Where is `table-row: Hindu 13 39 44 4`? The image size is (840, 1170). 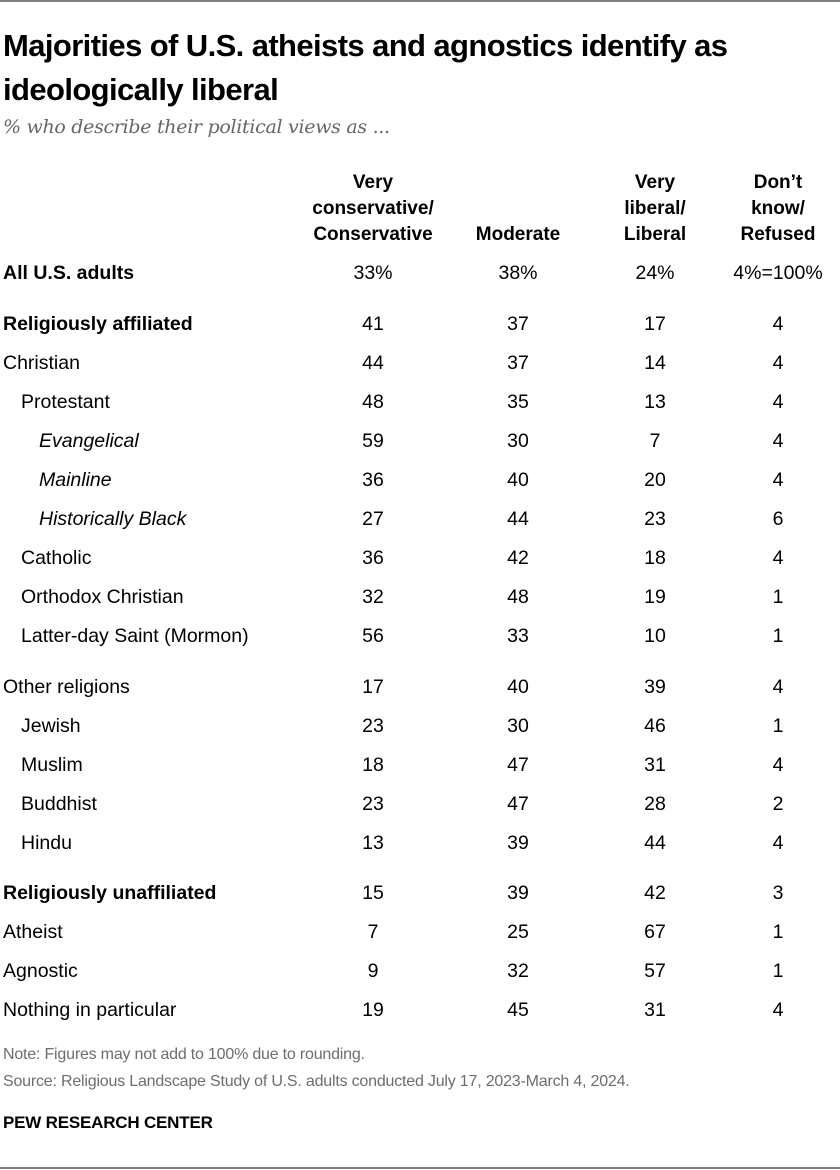
table-row: Hindu 13 39 44 4 is located at coordinates (420, 843).